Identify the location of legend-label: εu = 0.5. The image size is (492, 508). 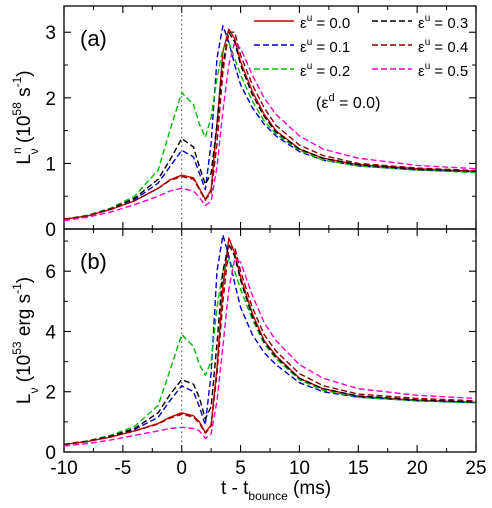
(443, 70).